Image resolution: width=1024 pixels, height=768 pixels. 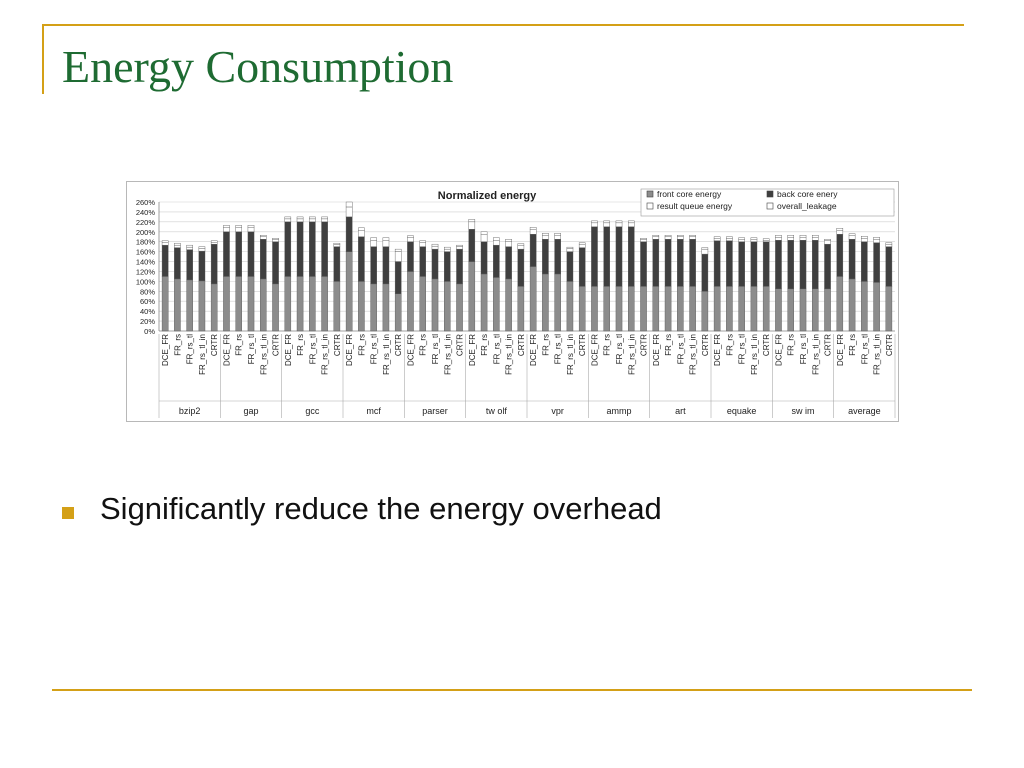 I want to click on y-tick-label: 240%, so click(x=146, y=212).